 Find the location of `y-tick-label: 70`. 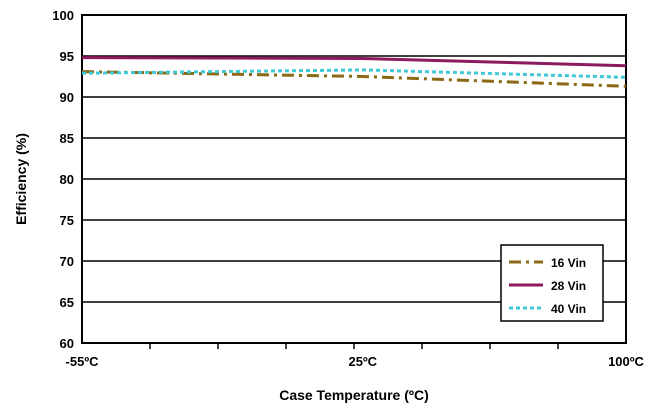

y-tick-label: 70 is located at coordinates (67, 261).